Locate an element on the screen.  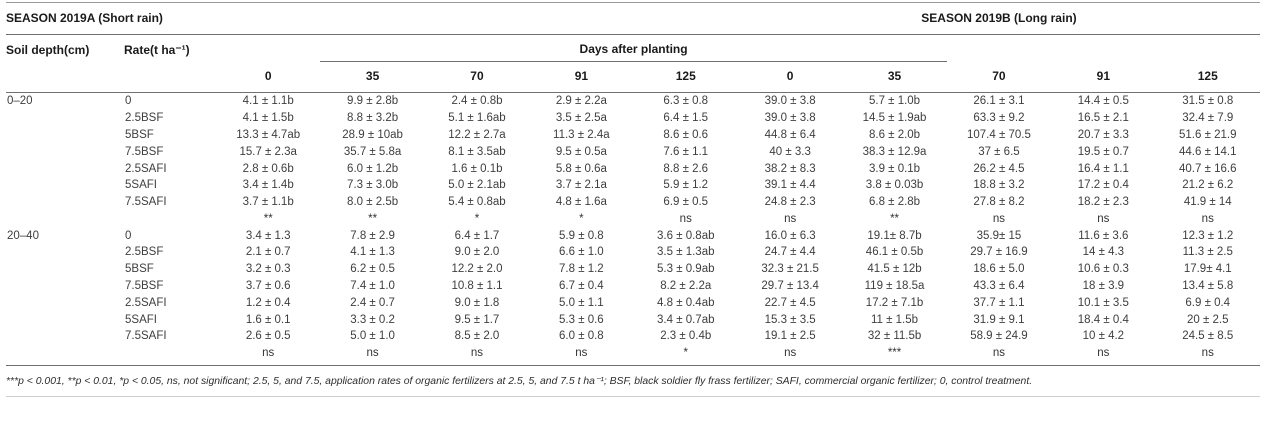
value-cell: 119 ± 18.5a is located at coordinates (894, 285).